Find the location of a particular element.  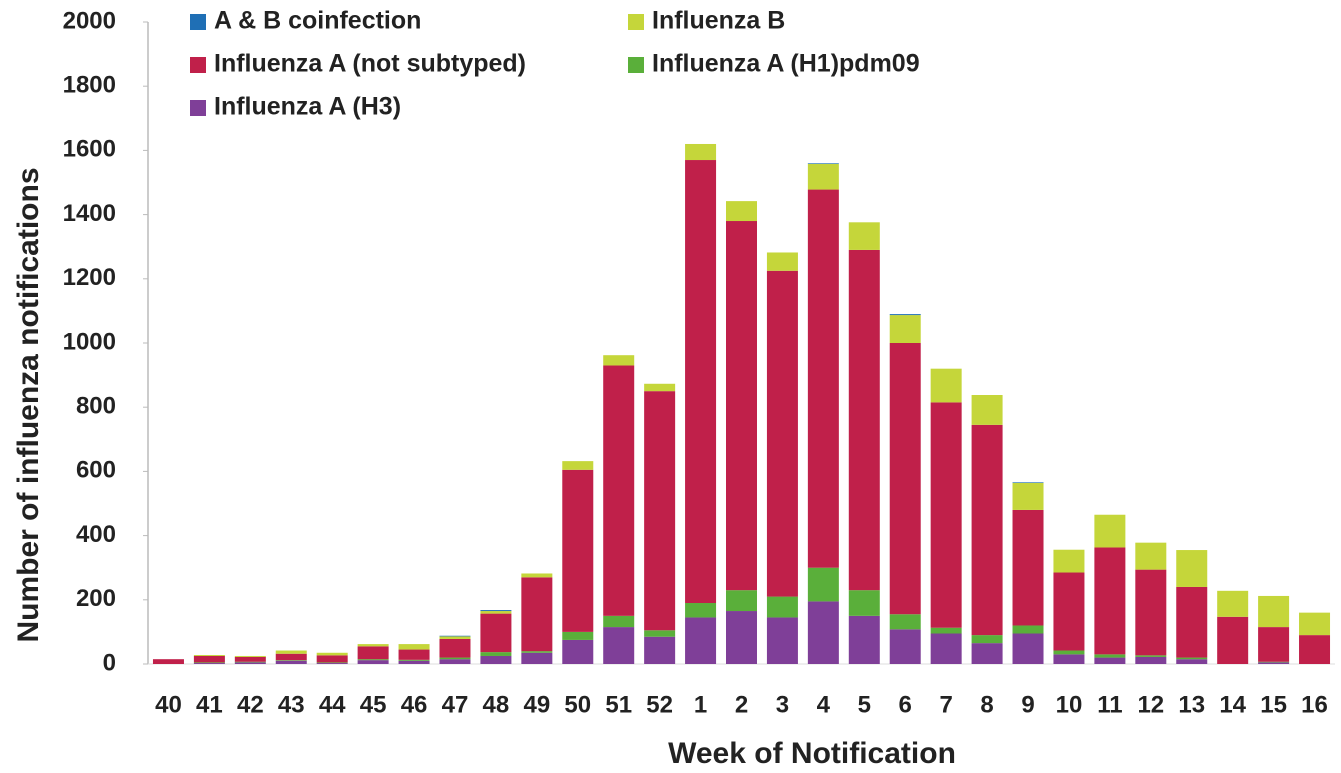

y-tick-label: 1600 is located at coordinates (89, 149).